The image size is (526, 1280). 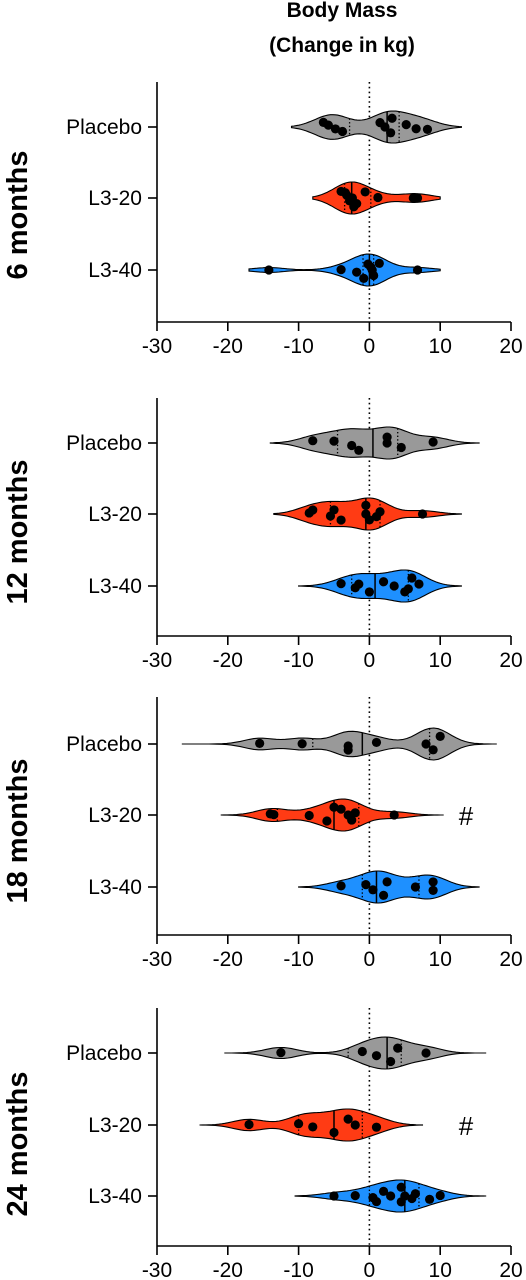 What do you see at coordinates (18, 1143) in the screenshot?
I see `panel-label: 24 months` at bounding box center [18, 1143].